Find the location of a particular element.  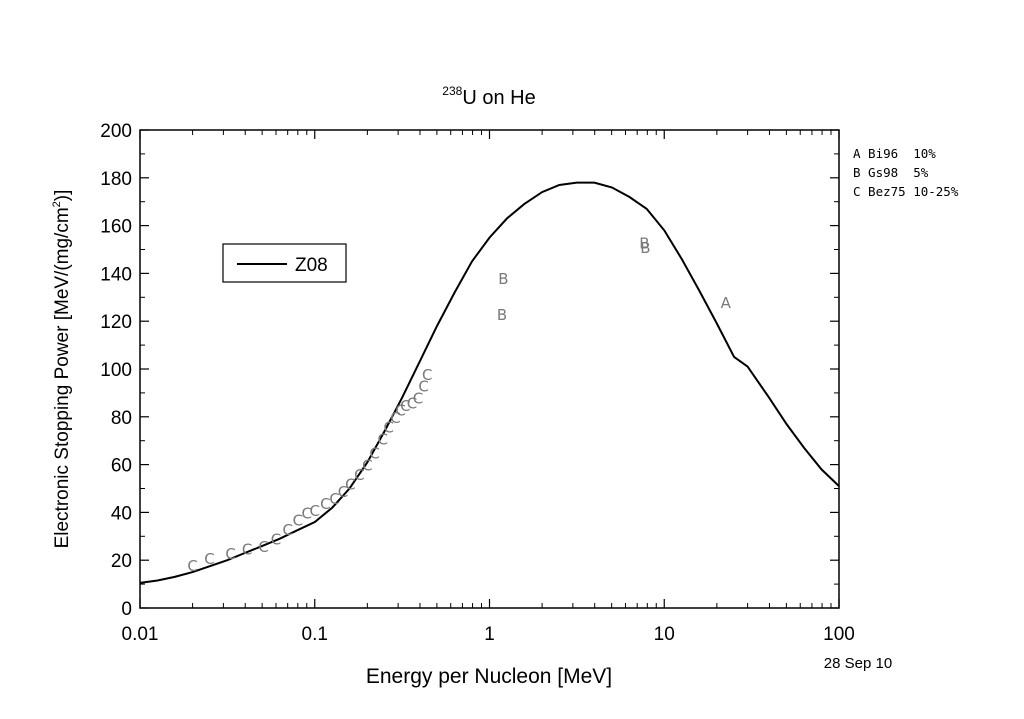

x-tick-label: 0.01 is located at coordinates (140, 634).